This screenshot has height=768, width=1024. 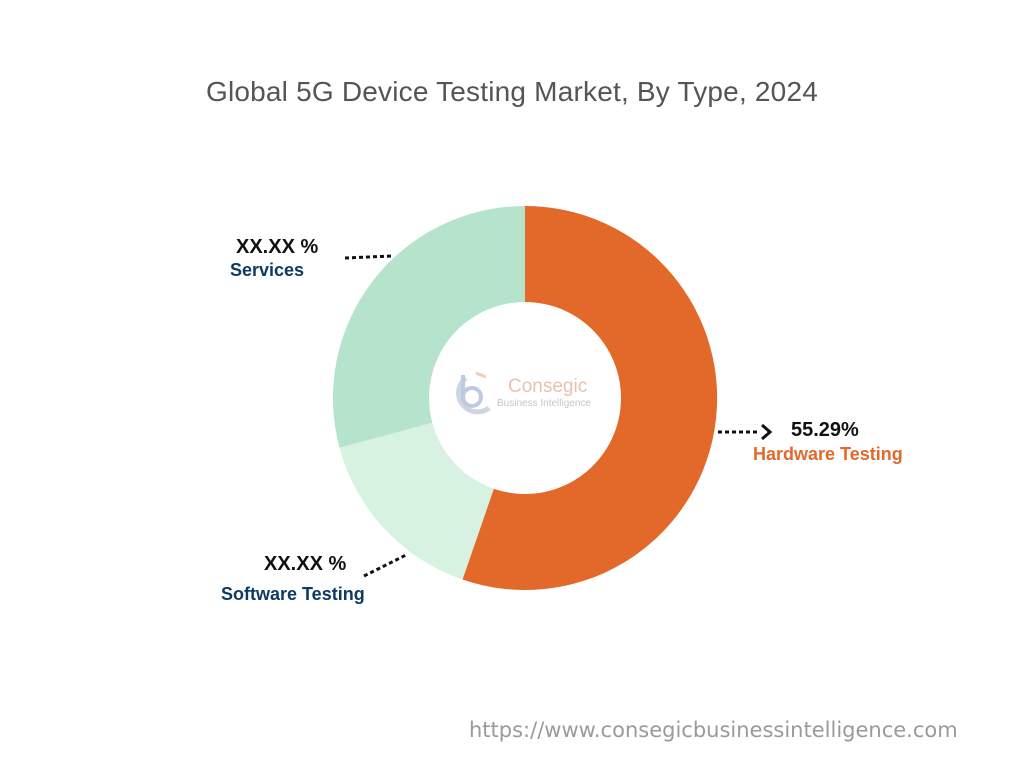 I want to click on watermark-tagline: Business Intelligence, so click(x=544, y=403).